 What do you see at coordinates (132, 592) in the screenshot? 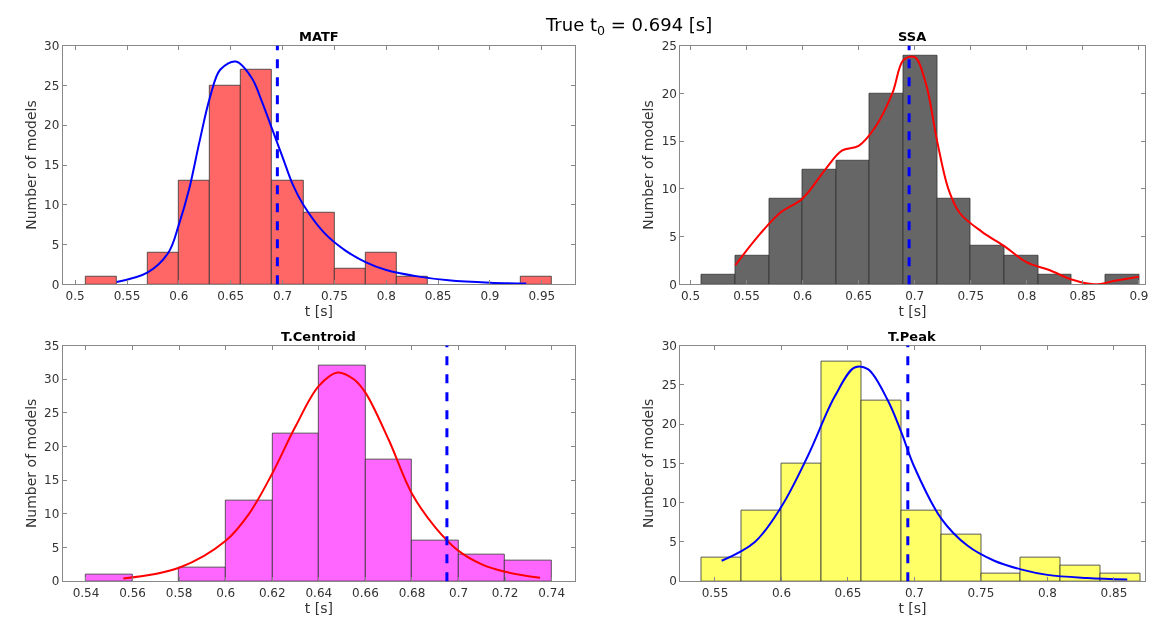
I see `x-tick-label: 0.56` at bounding box center [132, 592].